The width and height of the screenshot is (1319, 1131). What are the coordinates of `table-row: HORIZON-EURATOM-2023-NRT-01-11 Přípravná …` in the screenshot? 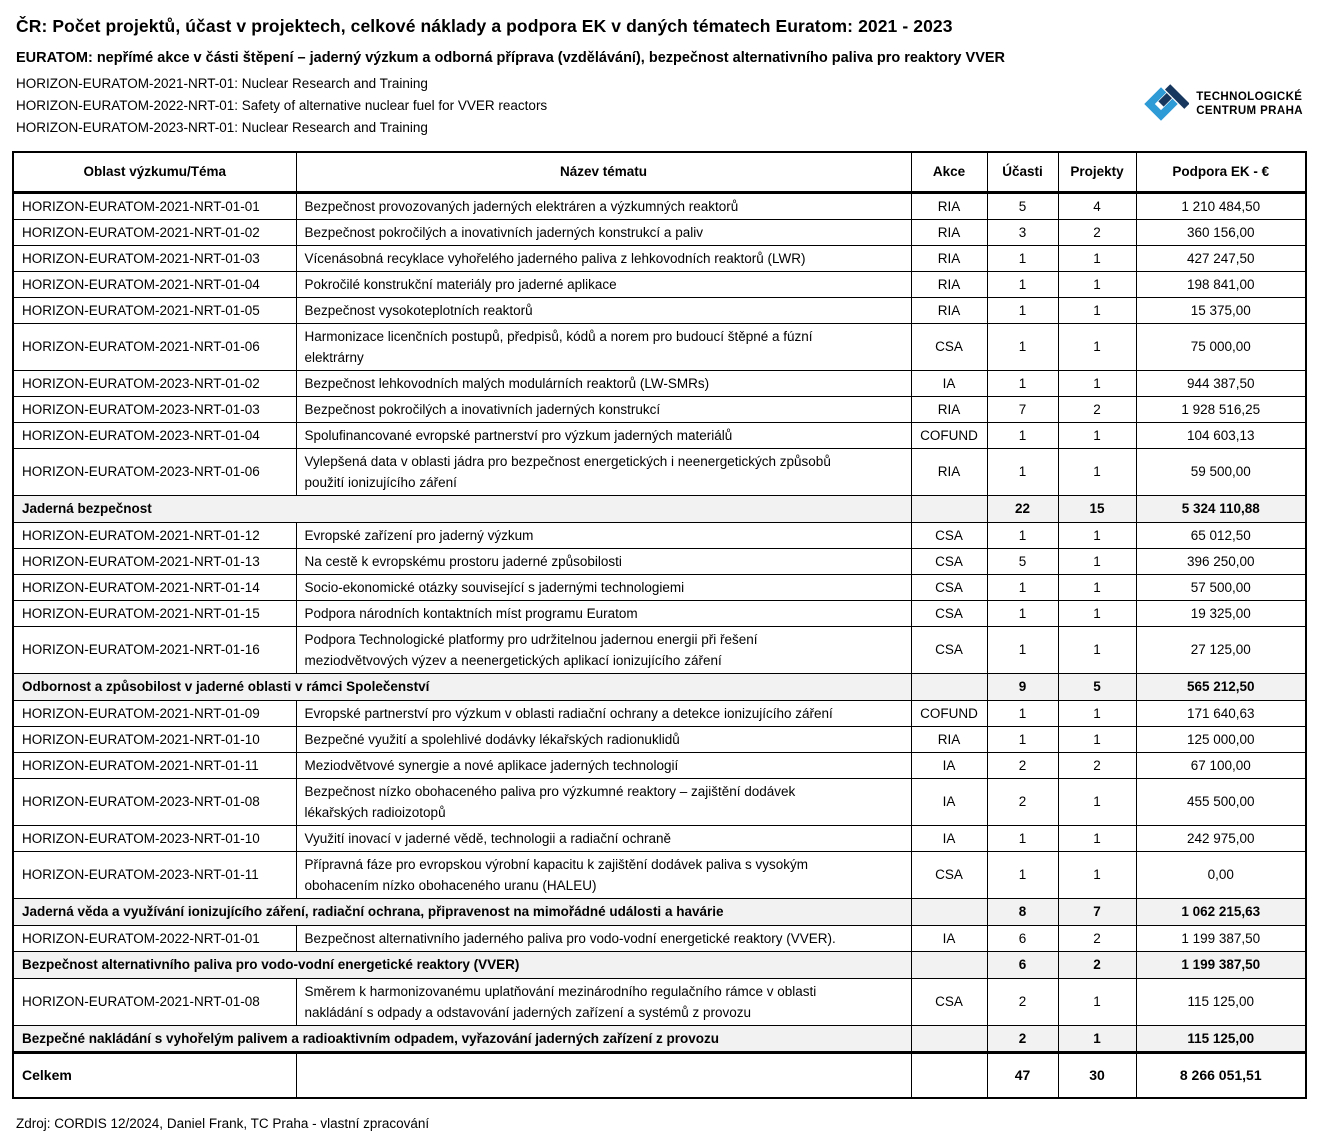 It's located at (659, 874).